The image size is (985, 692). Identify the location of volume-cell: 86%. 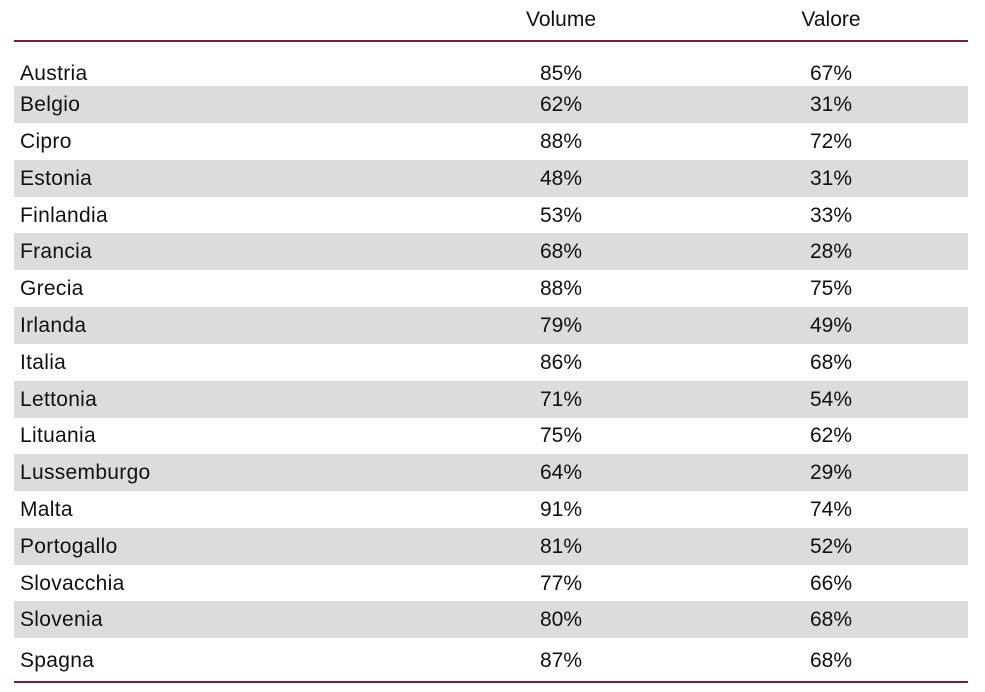
(561, 362).